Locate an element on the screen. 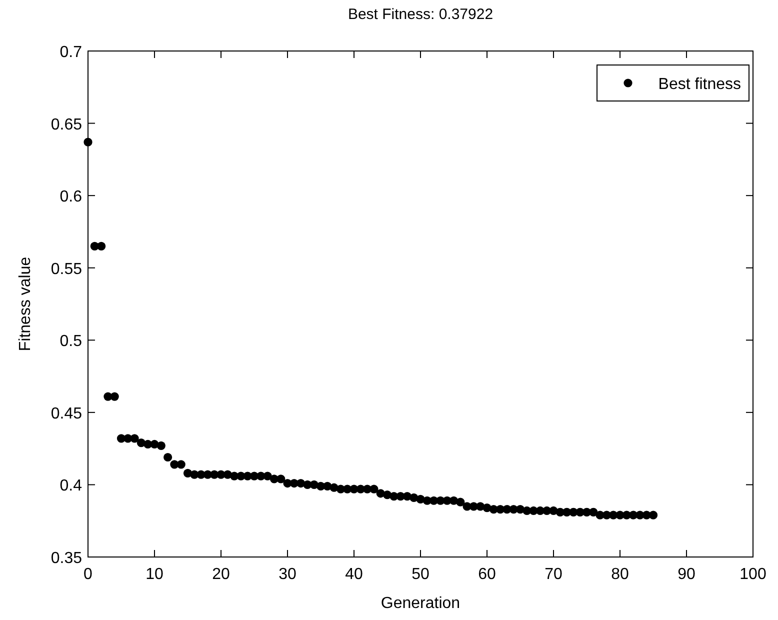 The image size is (778, 620). y-tick-label: 0.7 is located at coordinates (71, 52).